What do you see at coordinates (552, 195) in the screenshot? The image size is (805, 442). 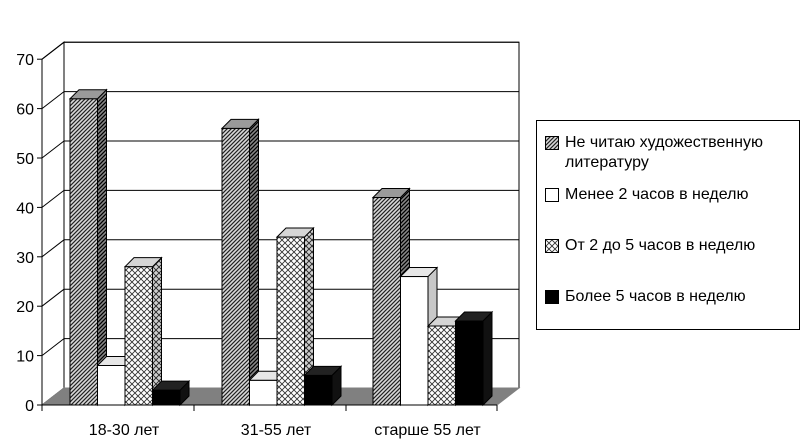 I see `legend-swatch-white` at bounding box center [552, 195].